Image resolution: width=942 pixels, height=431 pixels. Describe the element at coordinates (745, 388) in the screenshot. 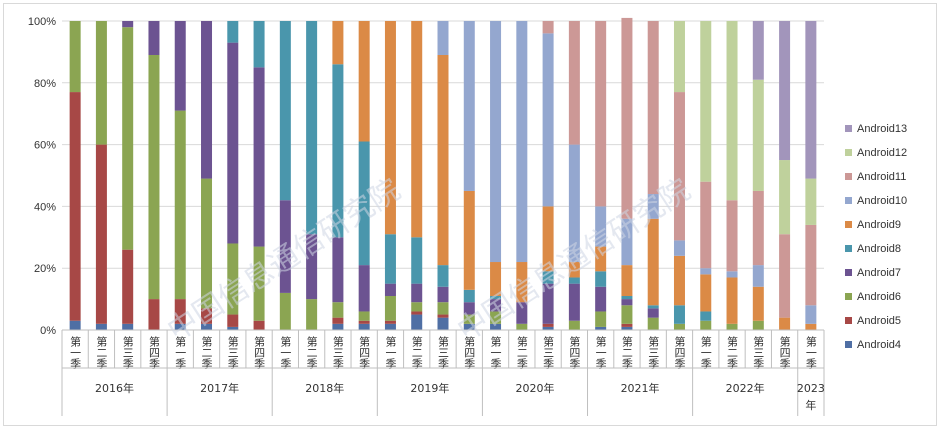

I see `year-label: 2022年` at that location.